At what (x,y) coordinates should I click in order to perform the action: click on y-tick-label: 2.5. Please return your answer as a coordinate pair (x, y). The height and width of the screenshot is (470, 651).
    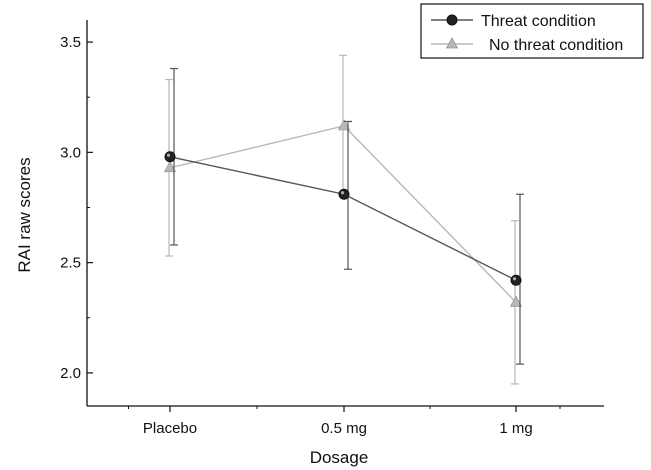
    Looking at the image, I should click on (70, 263).